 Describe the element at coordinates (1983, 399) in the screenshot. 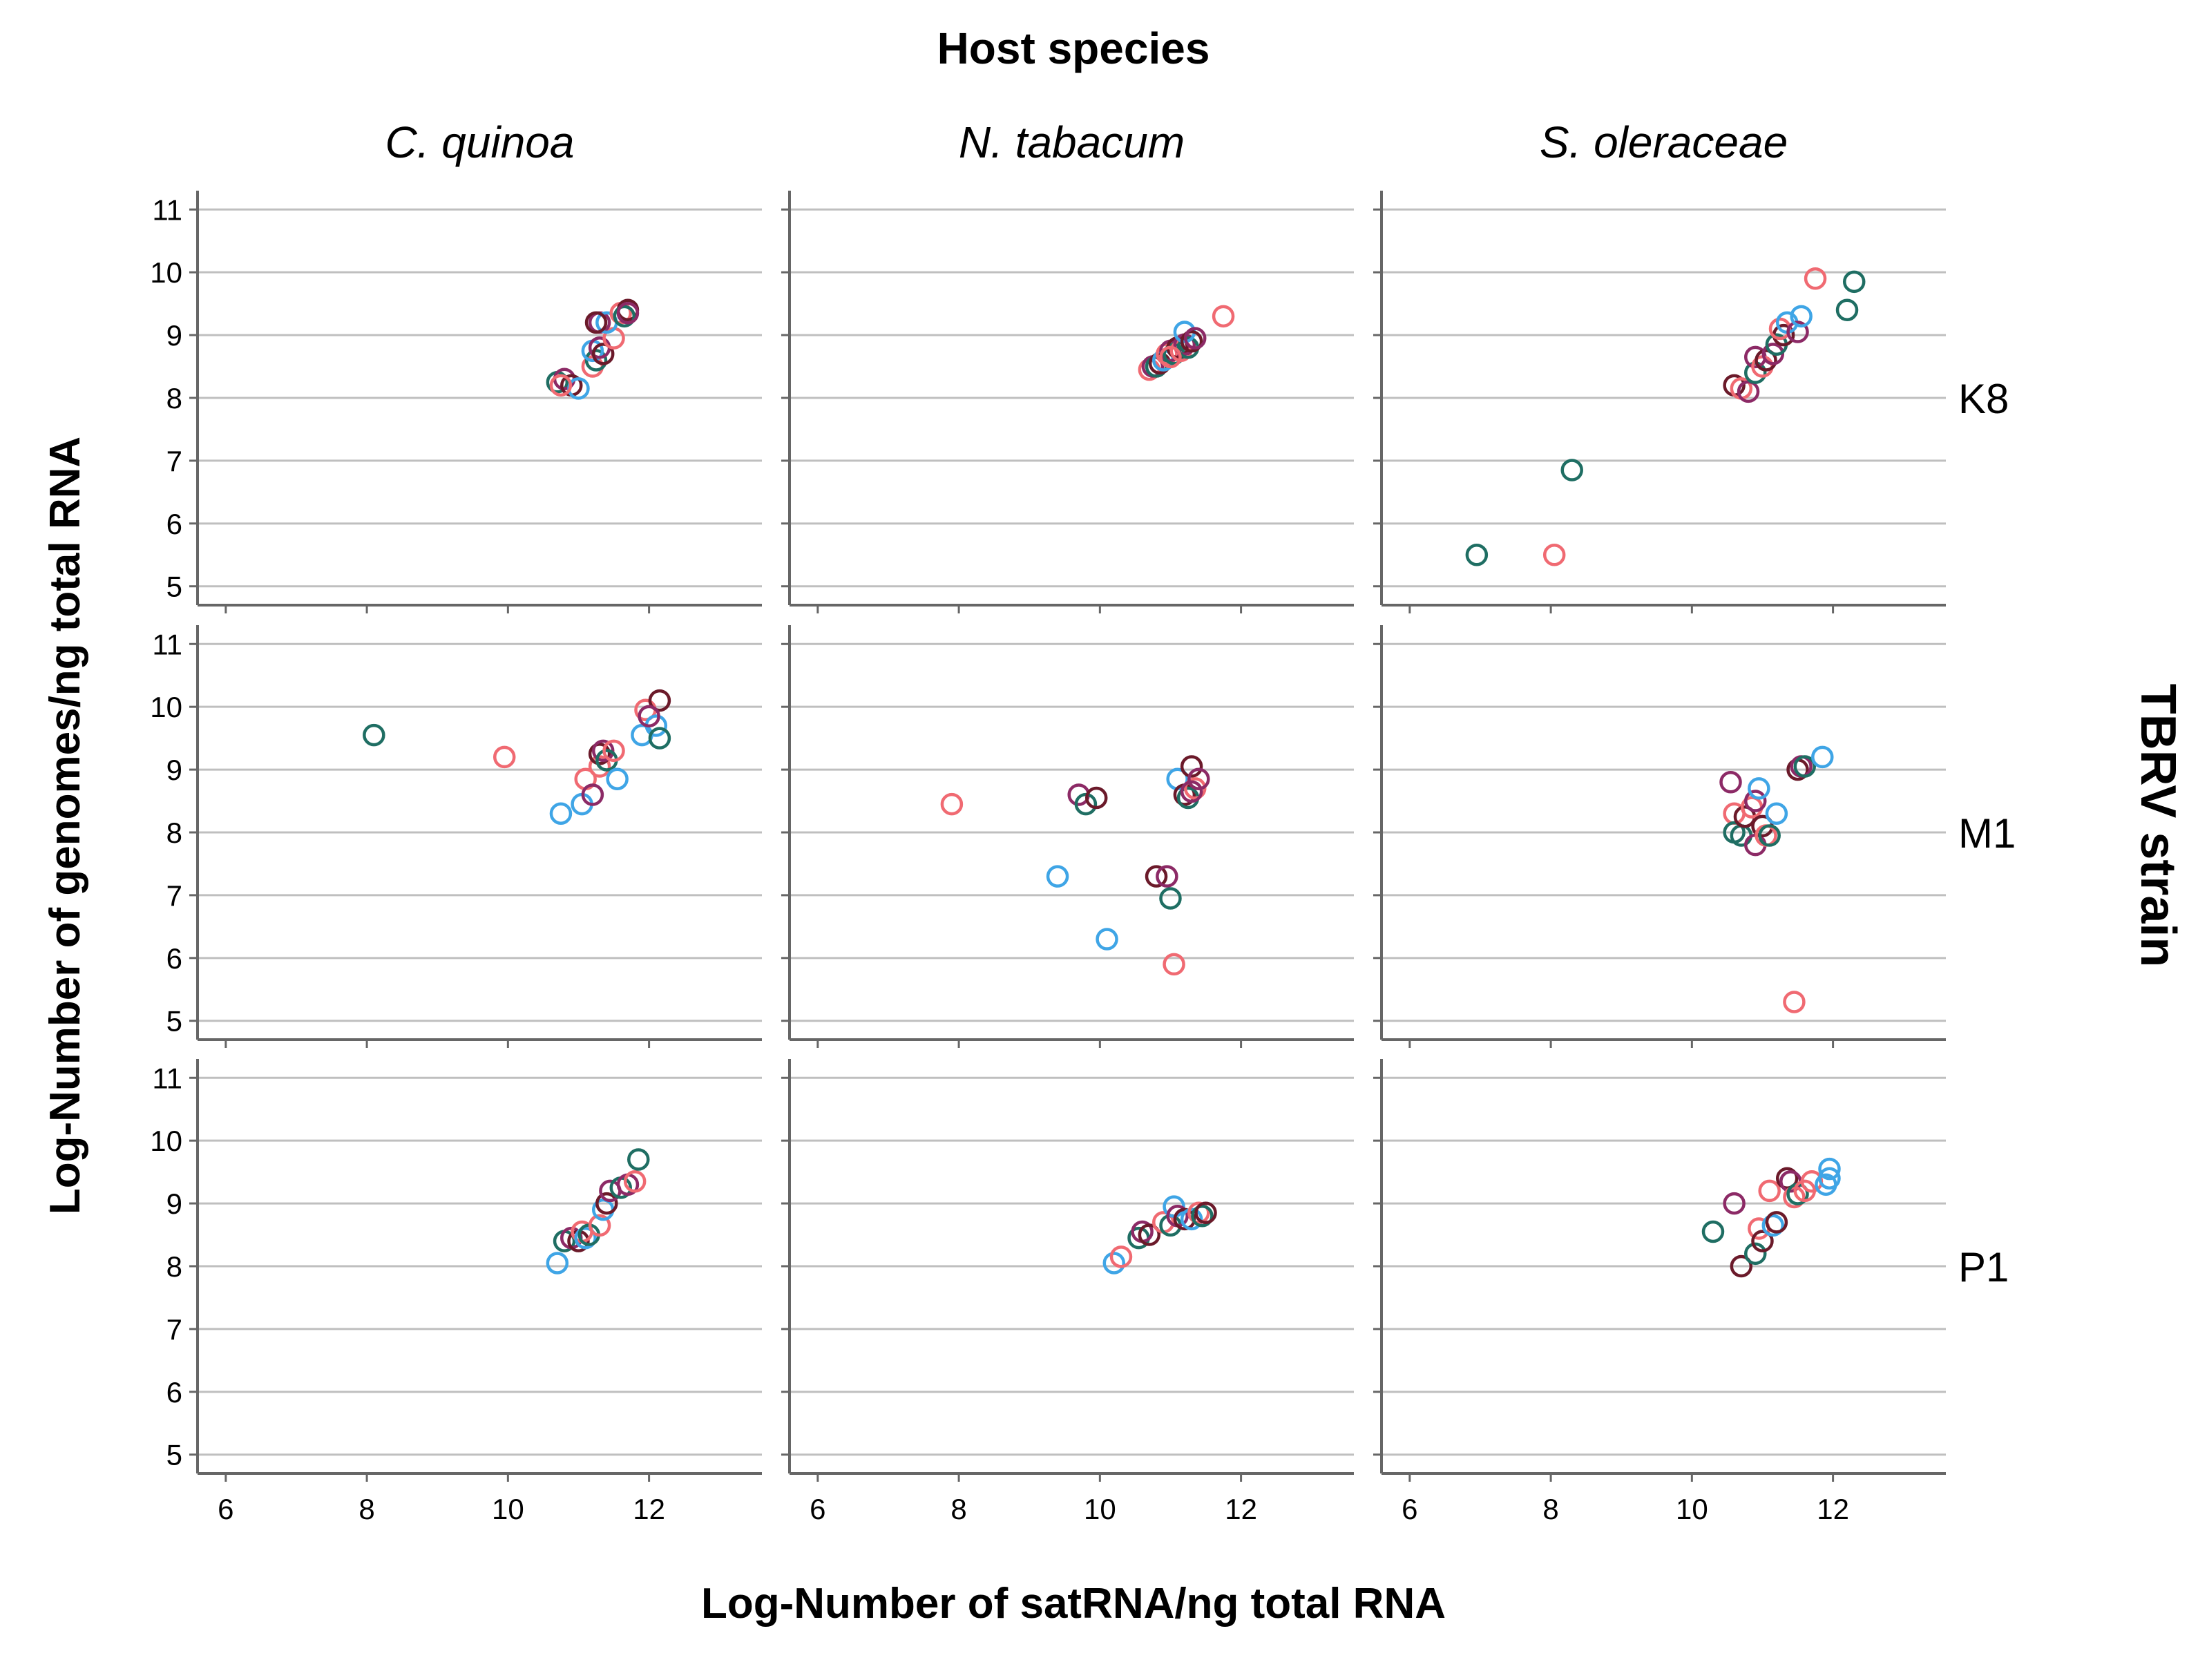

I see `row-label-k8: K8` at that location.